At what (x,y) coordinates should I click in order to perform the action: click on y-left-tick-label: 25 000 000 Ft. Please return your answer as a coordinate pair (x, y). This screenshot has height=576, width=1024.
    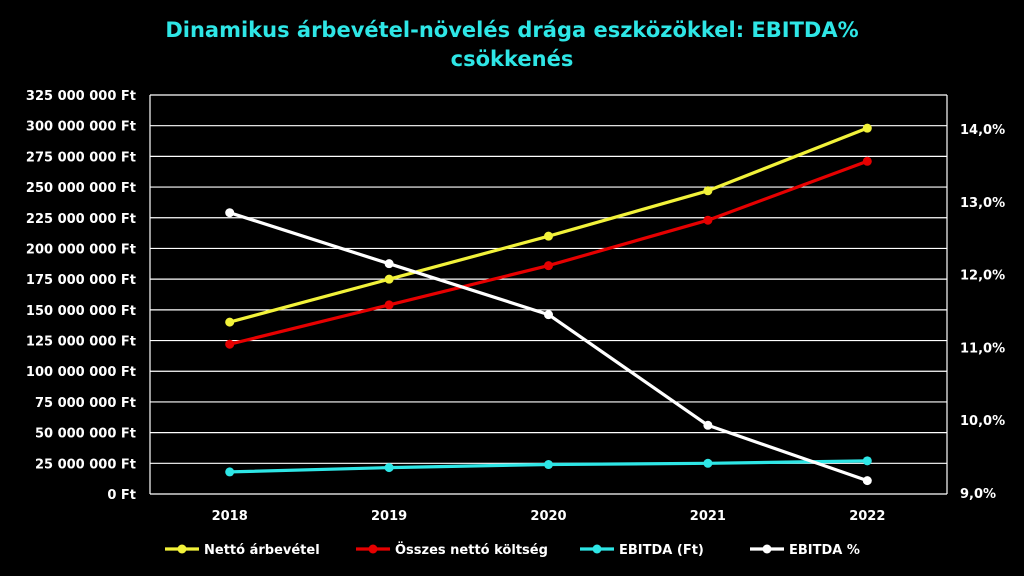
    Looking at the image, I should click on (85, 464).